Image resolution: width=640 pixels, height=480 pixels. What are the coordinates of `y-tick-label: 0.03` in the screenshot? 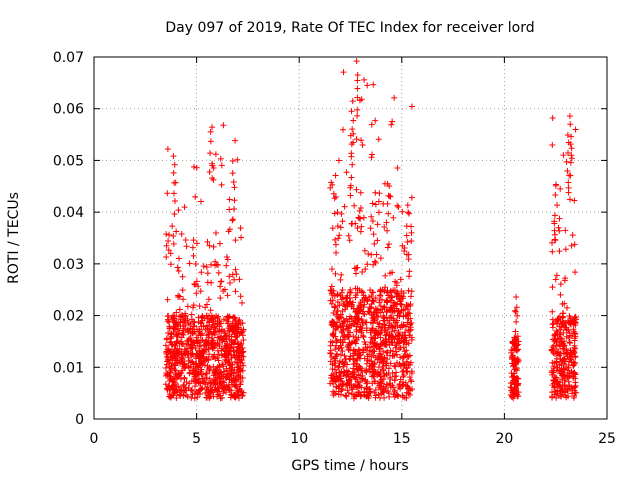 It's located at (68, 265).